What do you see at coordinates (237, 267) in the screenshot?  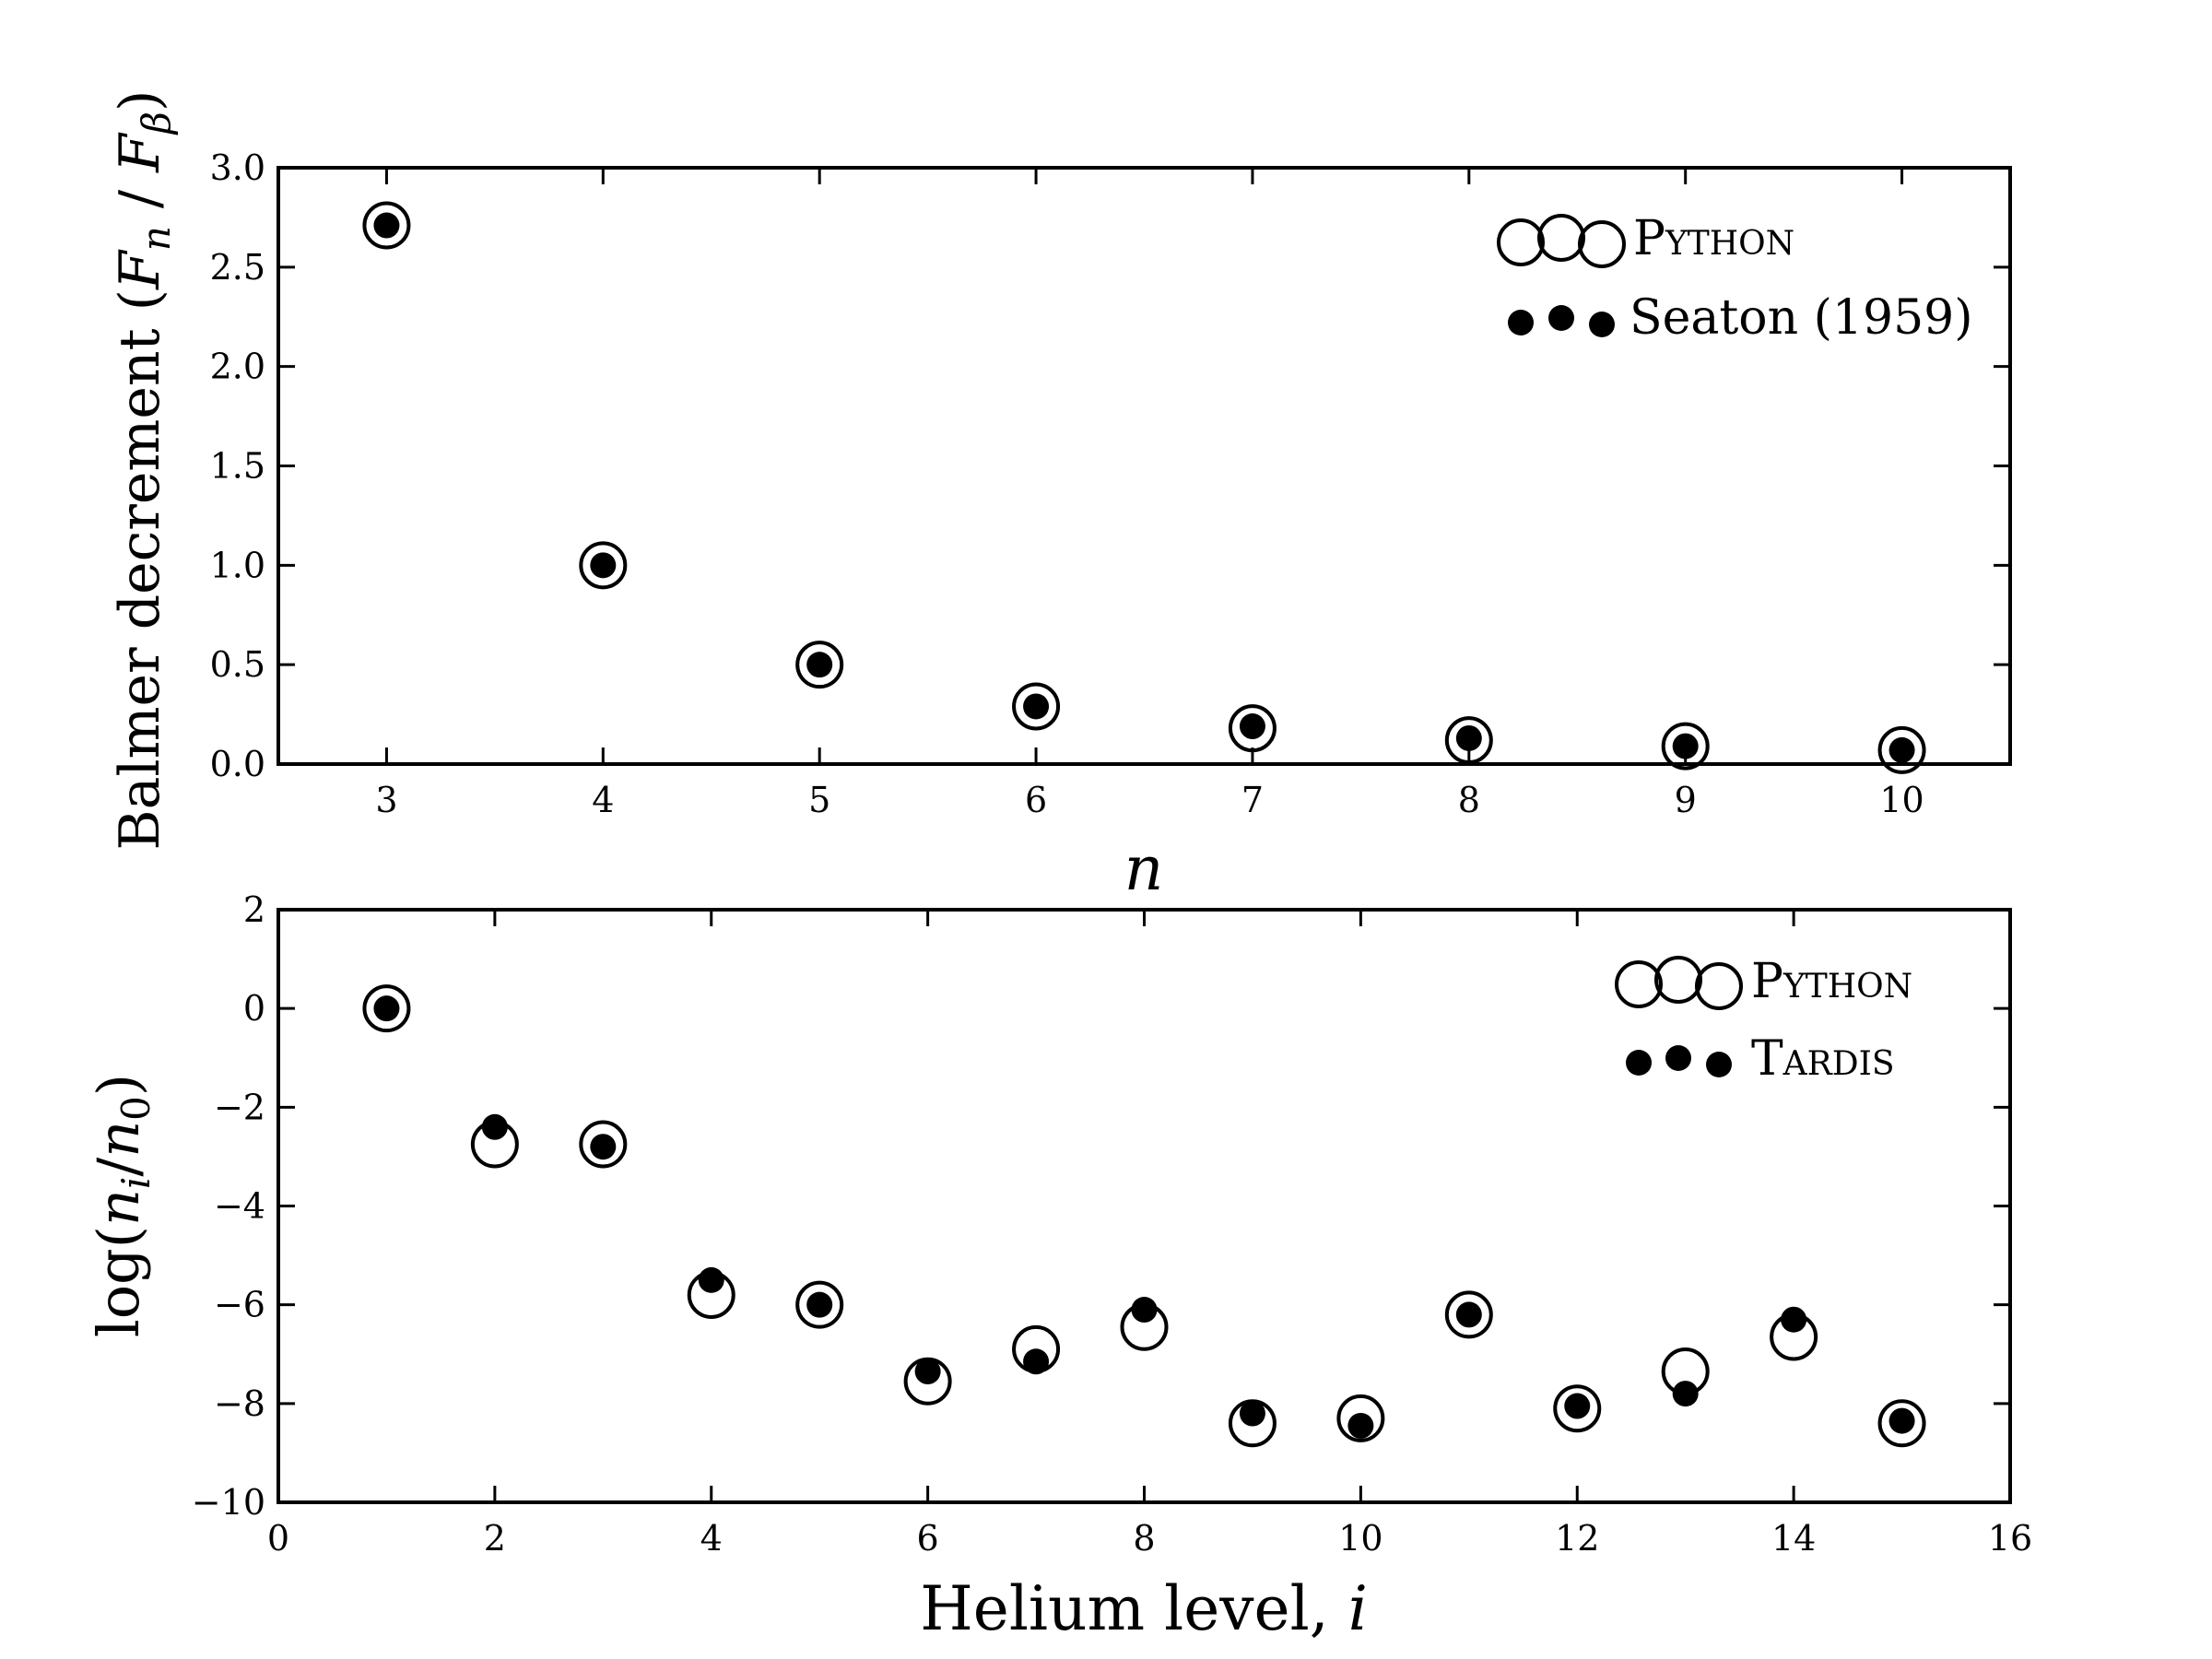 I see `y-tick-label: 2.5` at bounding box center [237, 267].